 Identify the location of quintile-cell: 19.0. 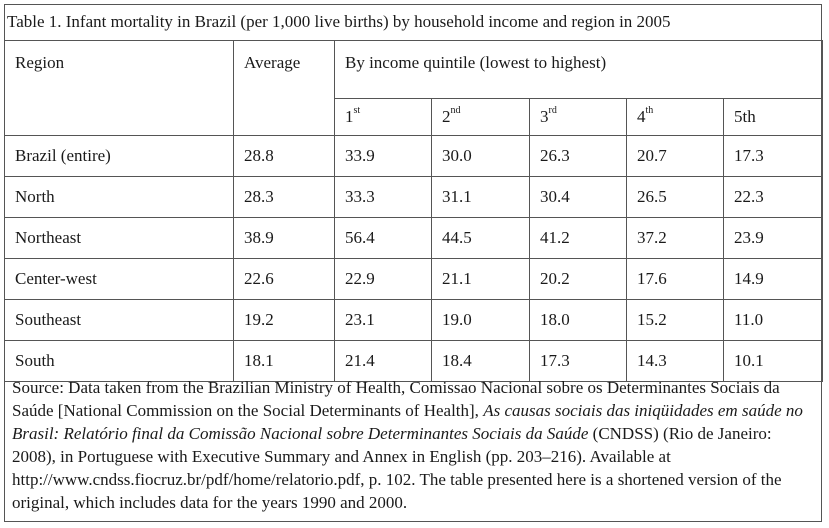
(480, 320).